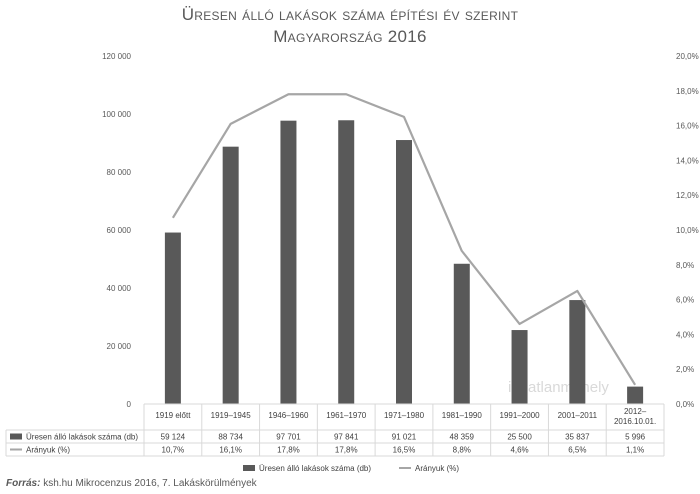 This screenshot has width=700, height=494. What do you see at coordinates (685, 404) in the screenshot?
I see `y-right-tick-label: 0,0%` at bounding box center [685, 404].